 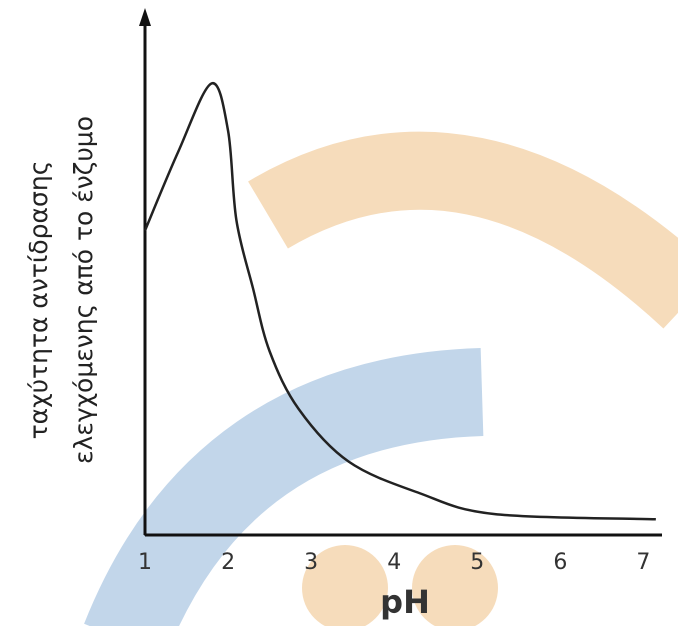 What do you see at coordinates (38, 300) in the screenshot?
I see `y-axis-label: ταχύτητα αντίδρασης` at bounding box center [38, 300].